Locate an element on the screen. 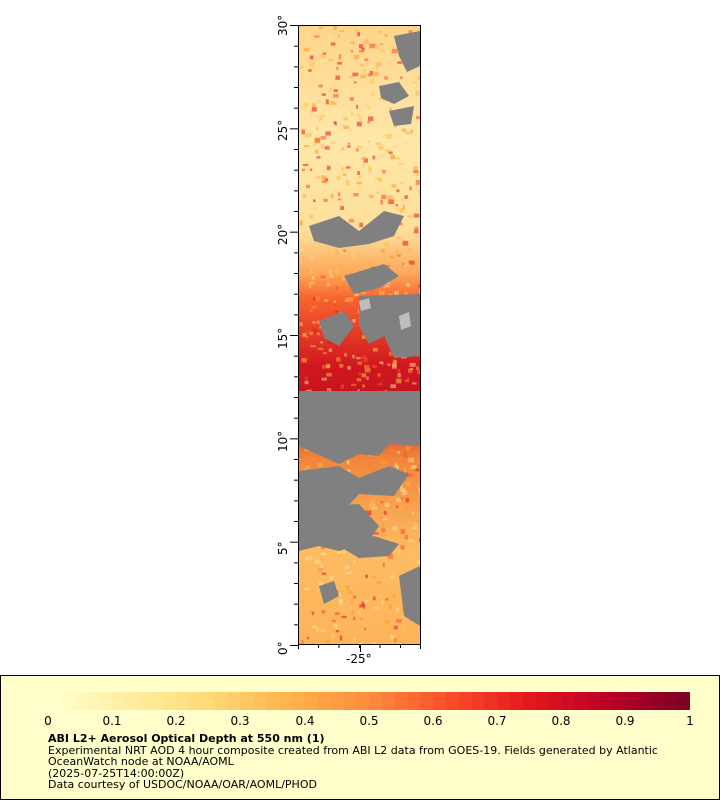  legend-line-2: OceanWatch node at NOAA/AOML is located at coordinates (141, 761).